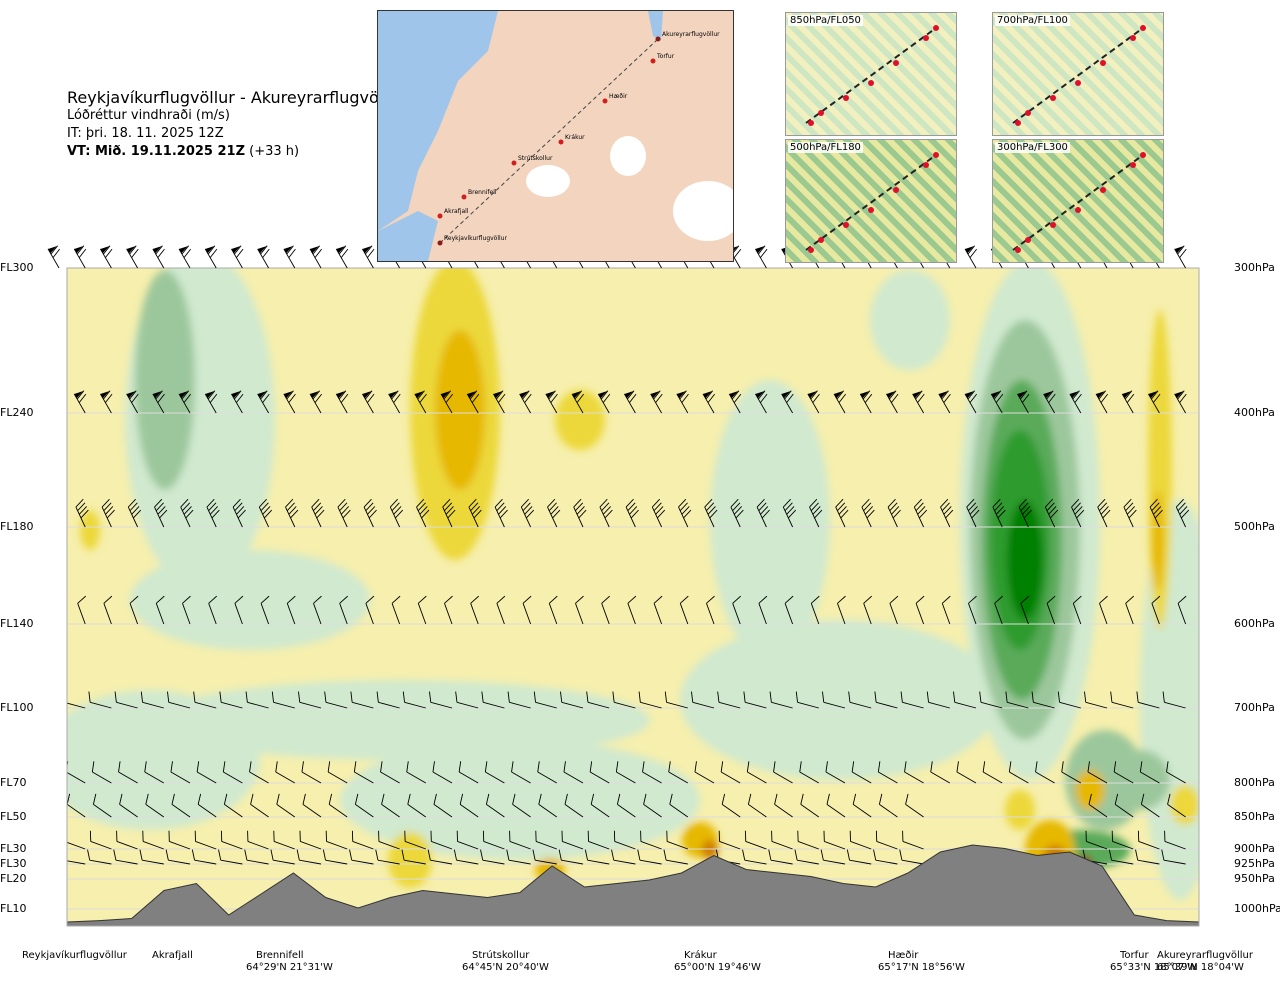  Describe the element at coordinates (1153, 967) in the screenshot. I see `waypoint-coord: 65°33'N 18°07'W` at that location.